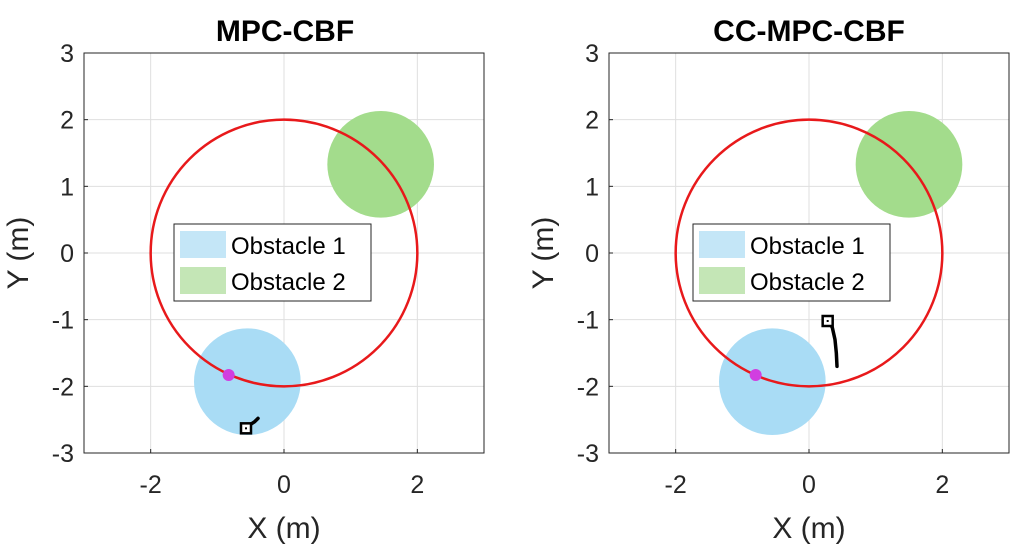  I want to click on chart-title-1: MPC-CBF, so click(285, 31).